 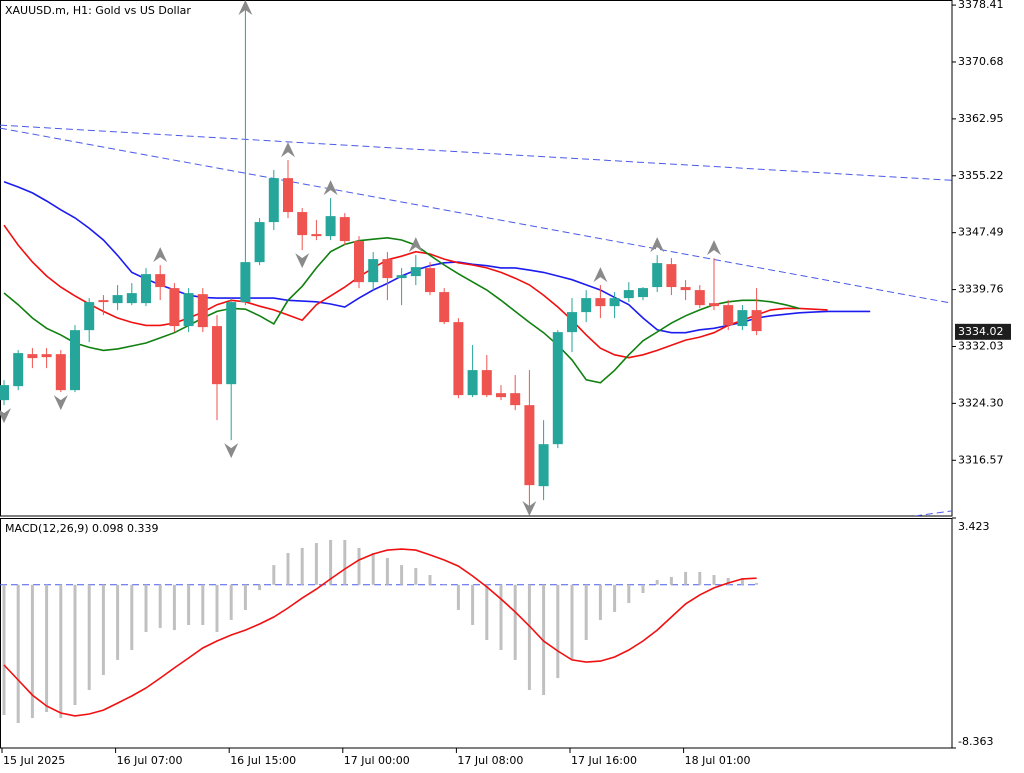 I want to click on x-tick-label: 17 Jul 00:00, so click(x=377, y=760).